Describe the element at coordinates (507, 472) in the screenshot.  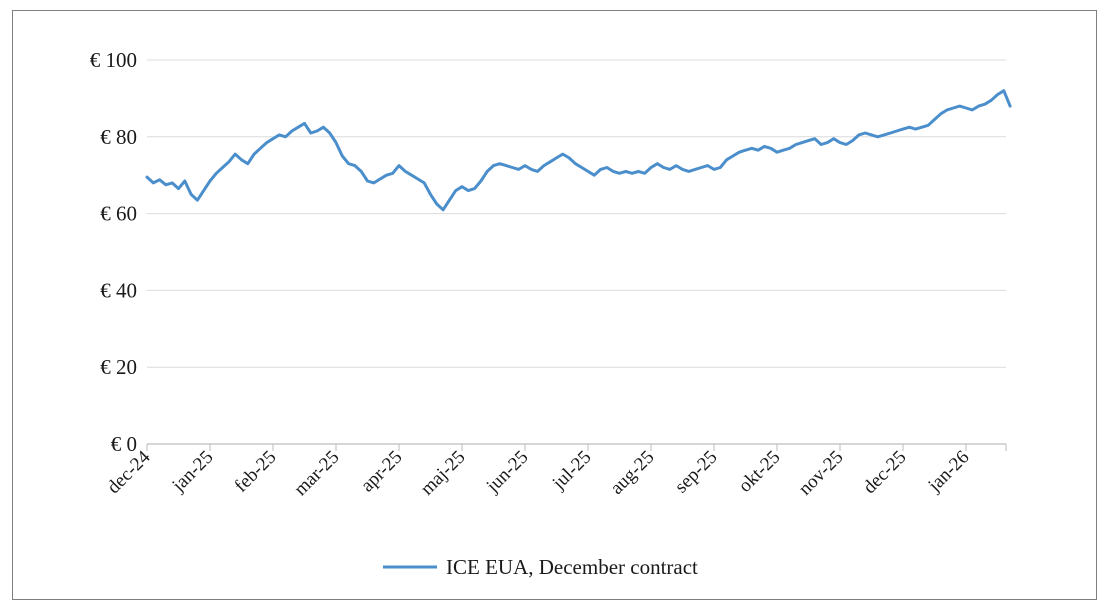
I see `x-tick-label: jun-25` at that location.